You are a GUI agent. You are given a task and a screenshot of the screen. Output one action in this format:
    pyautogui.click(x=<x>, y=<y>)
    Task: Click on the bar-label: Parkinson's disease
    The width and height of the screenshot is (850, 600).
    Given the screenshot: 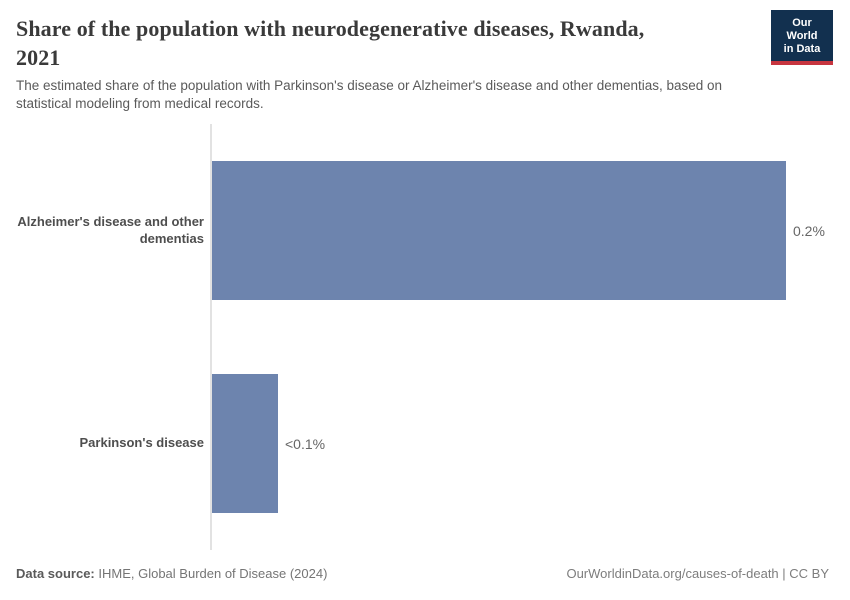 What is the action you would take?
    pyautogui.click(x=142, y=443)
    